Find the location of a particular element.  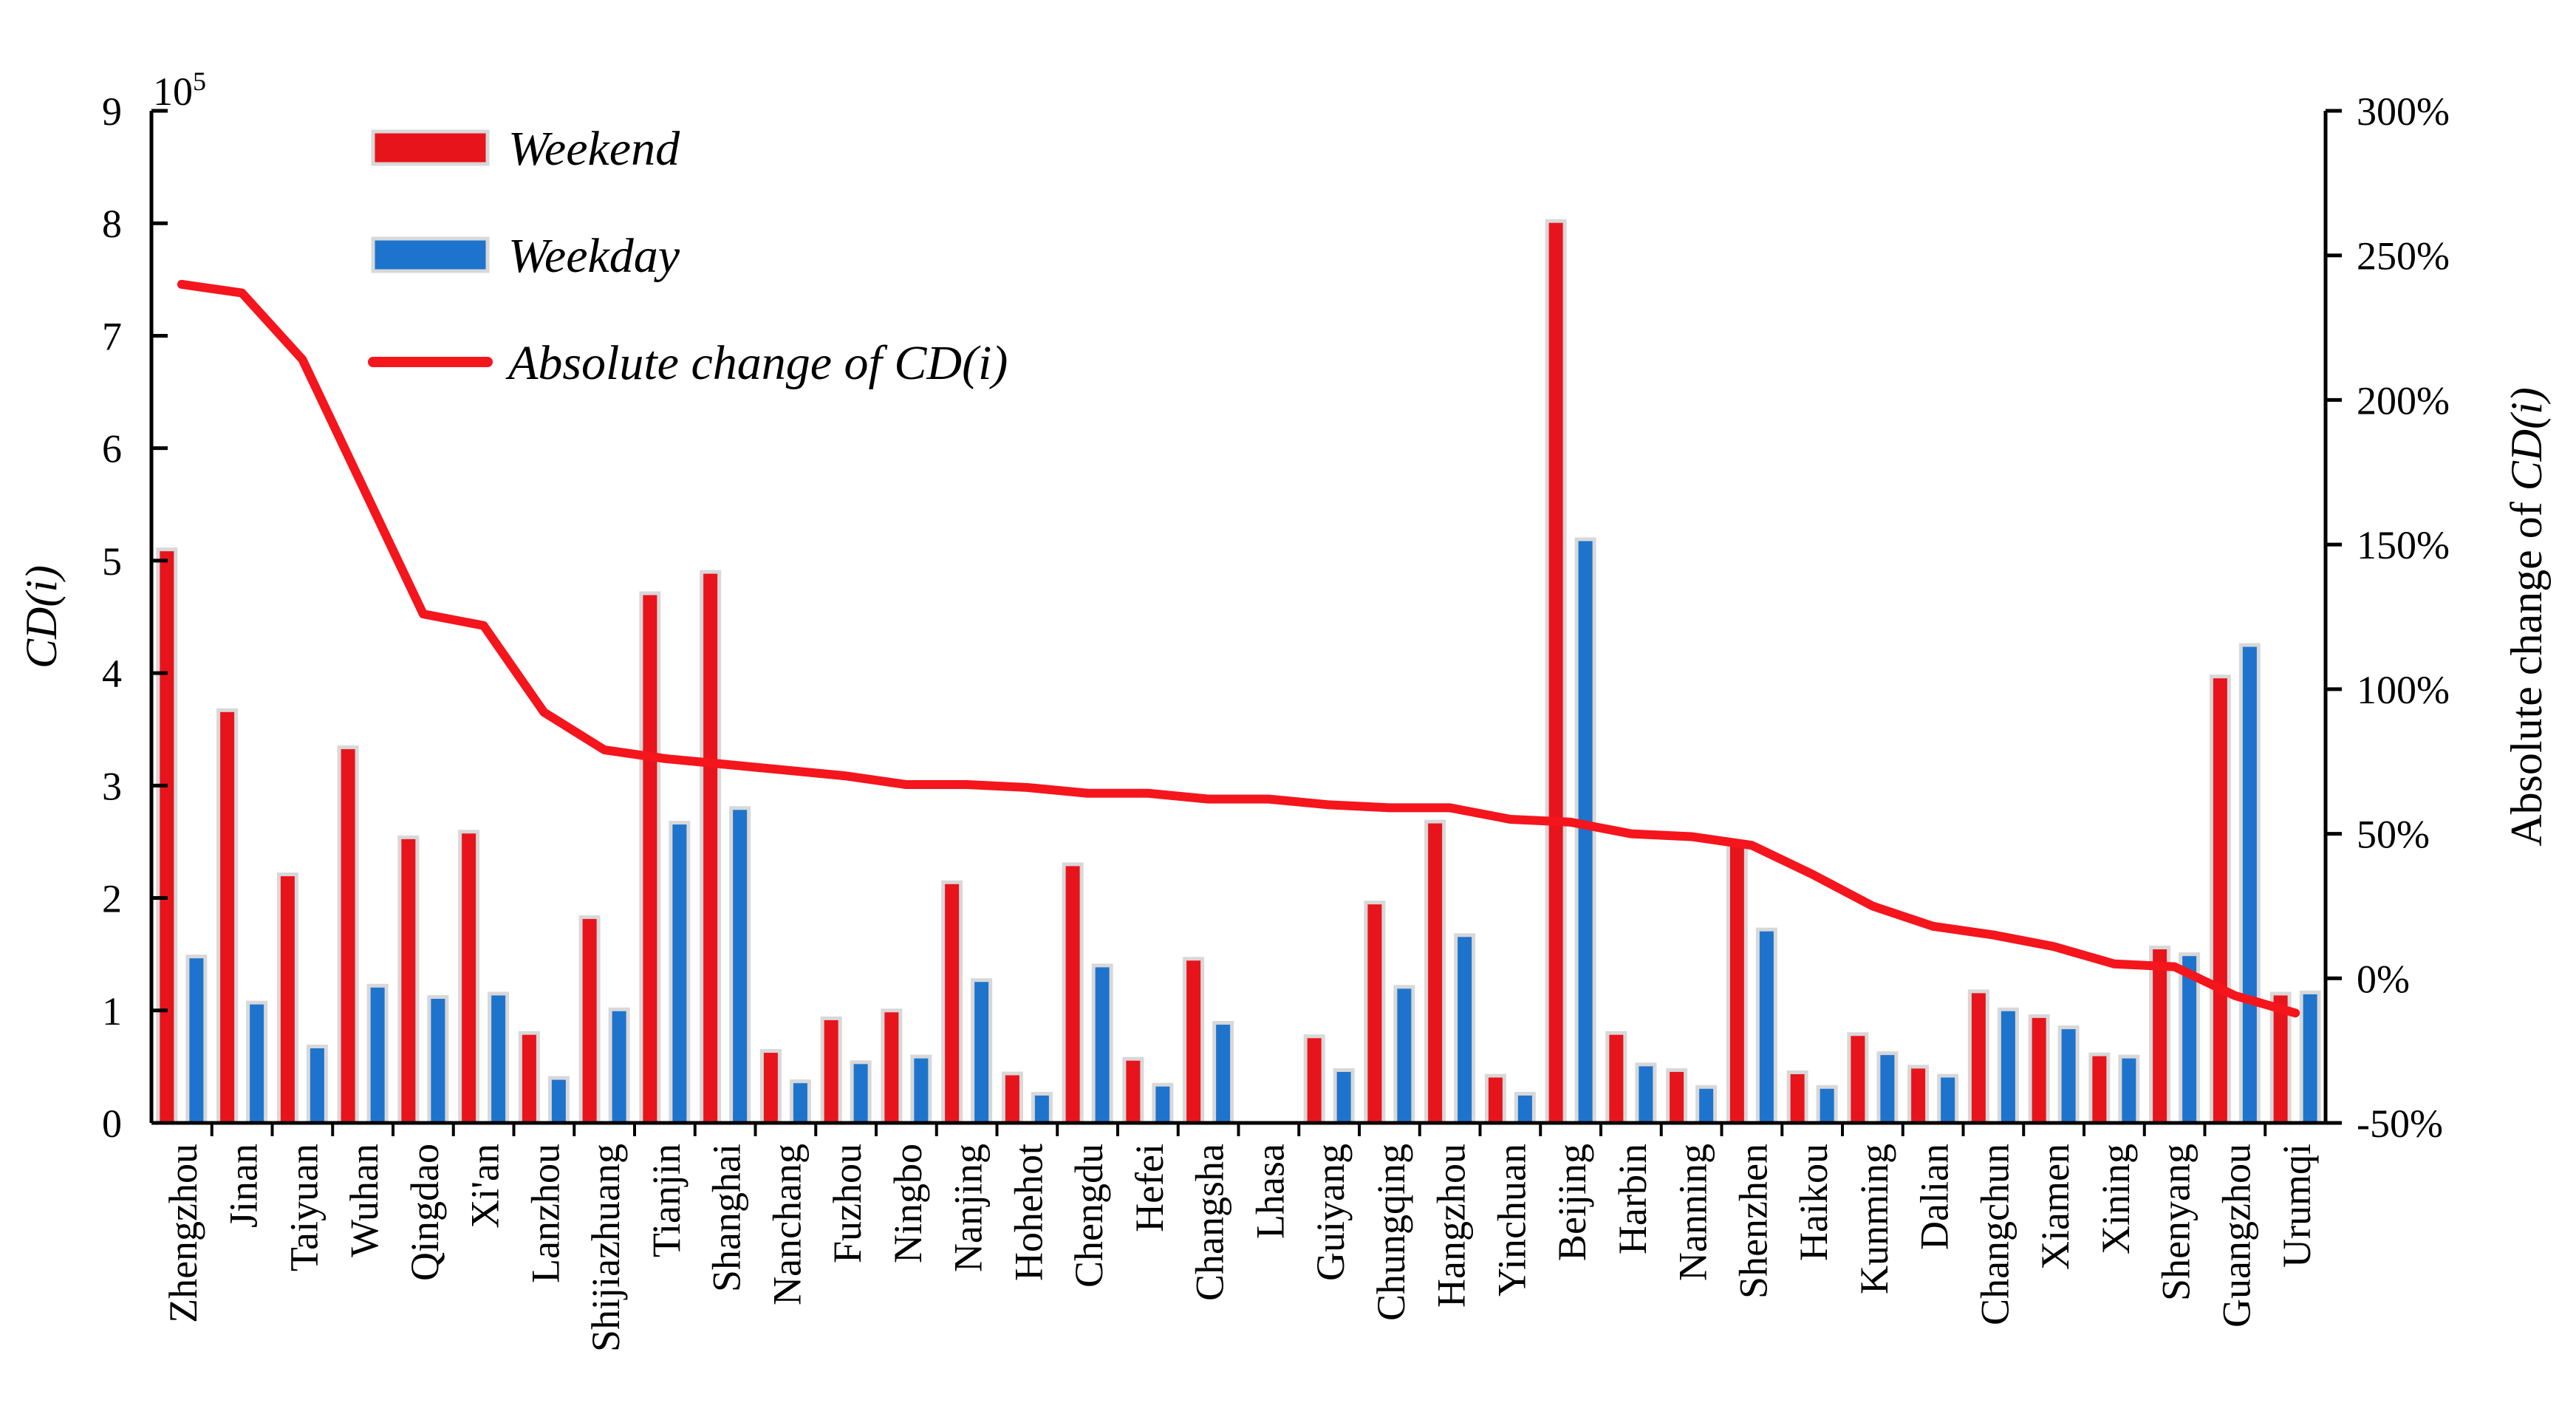

left-tick-label-0: 0 is located at coordinates (112, 1124).